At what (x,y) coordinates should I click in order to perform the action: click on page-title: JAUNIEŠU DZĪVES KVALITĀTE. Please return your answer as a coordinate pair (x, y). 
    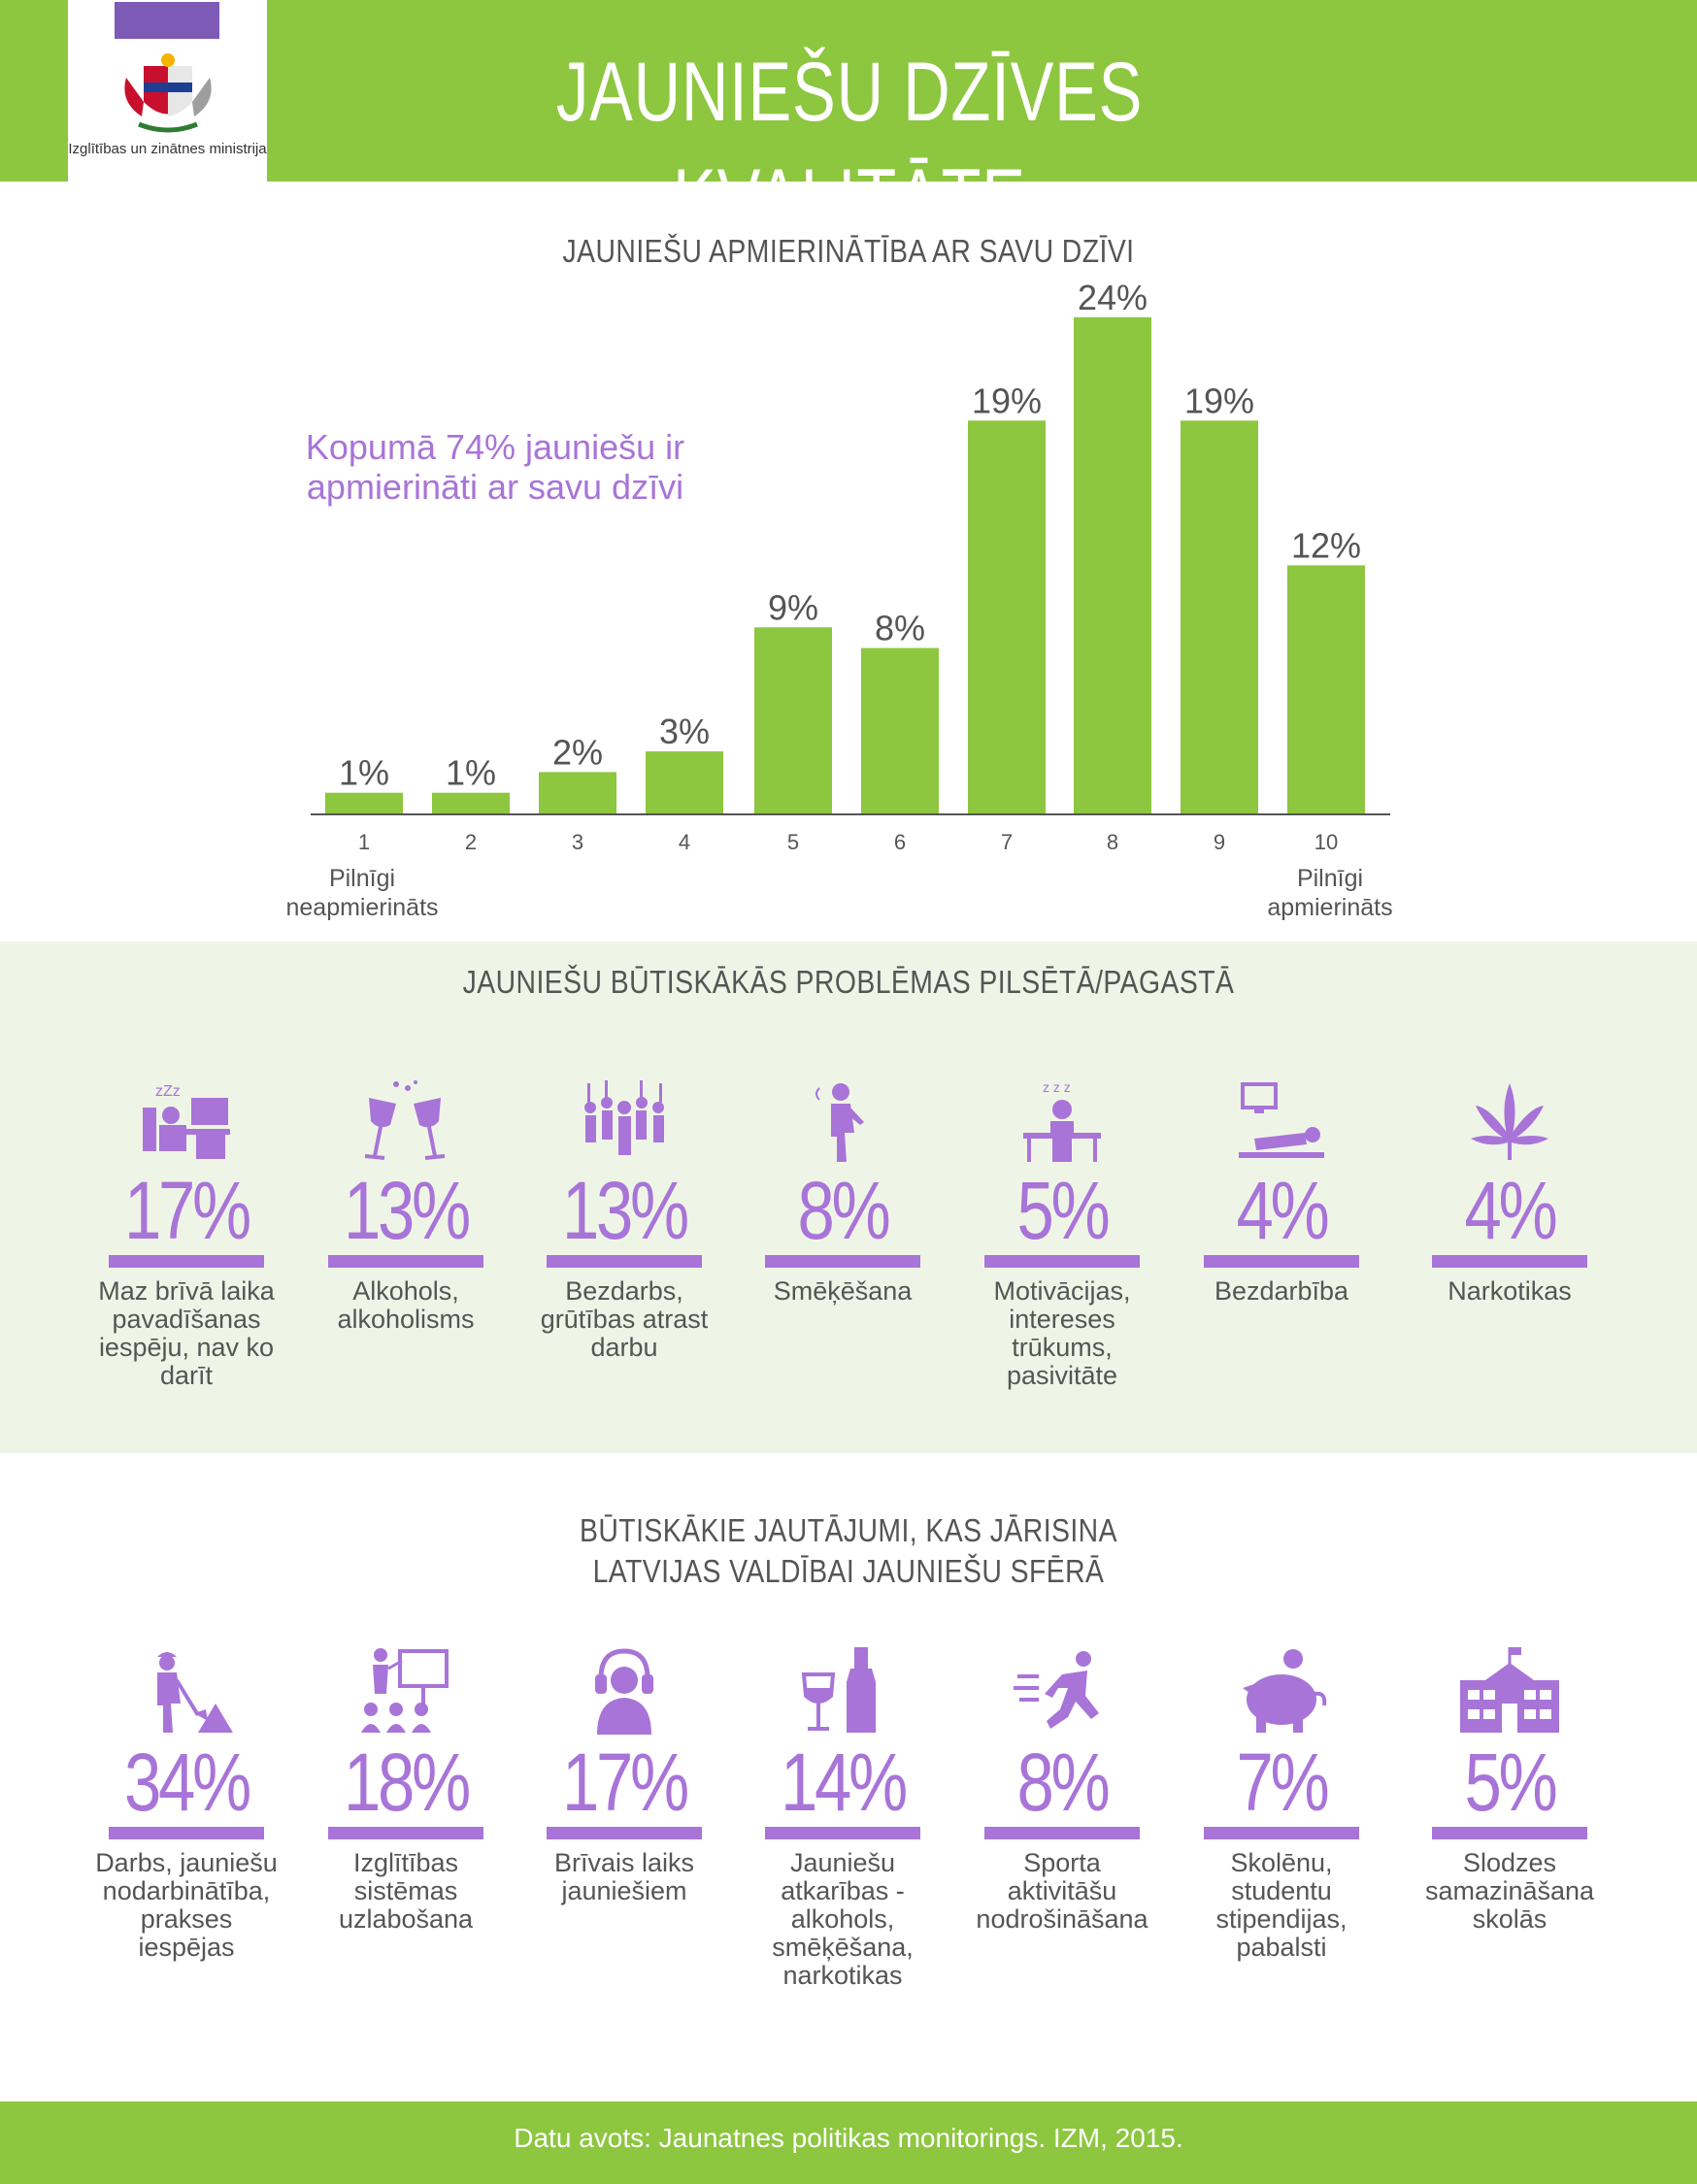
    Looking at the image, I should click on (849, 146).